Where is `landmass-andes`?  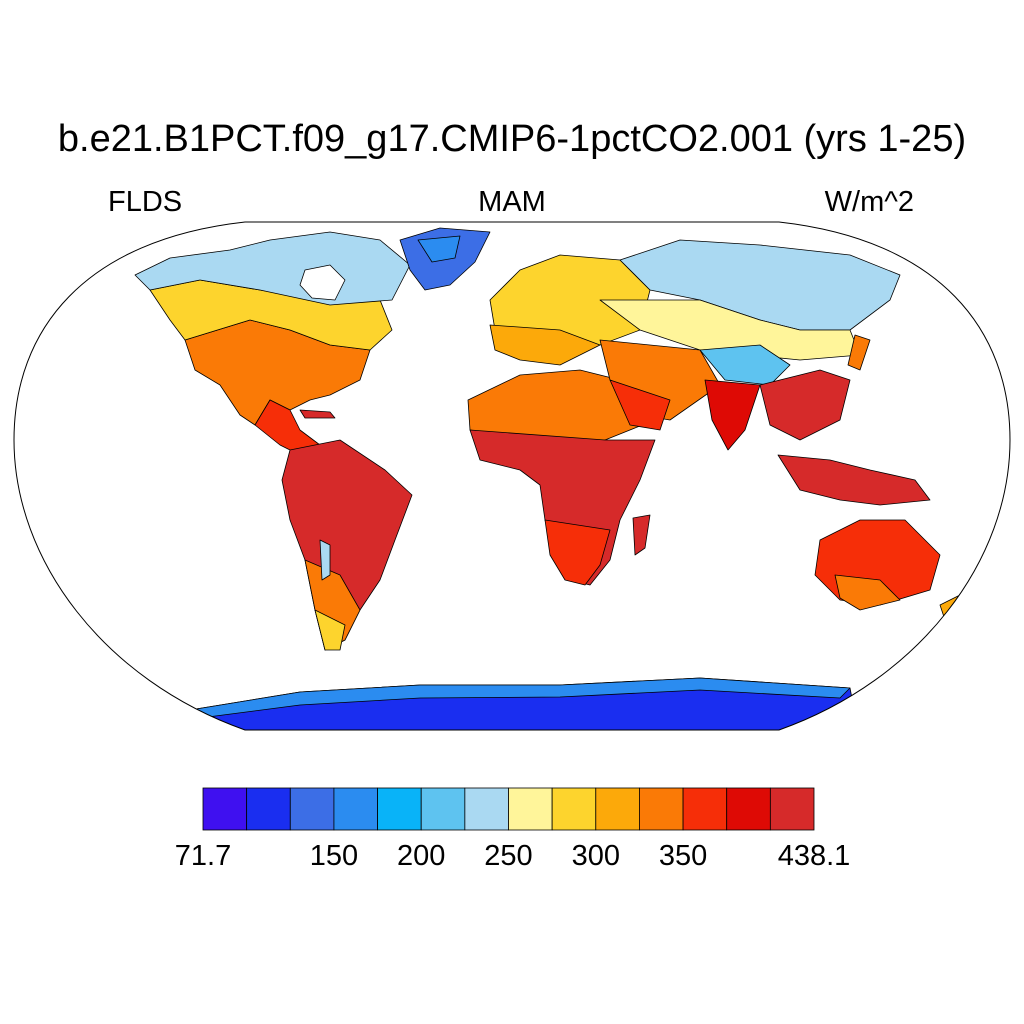 landmass-andes is located at coordinates (325, 560).